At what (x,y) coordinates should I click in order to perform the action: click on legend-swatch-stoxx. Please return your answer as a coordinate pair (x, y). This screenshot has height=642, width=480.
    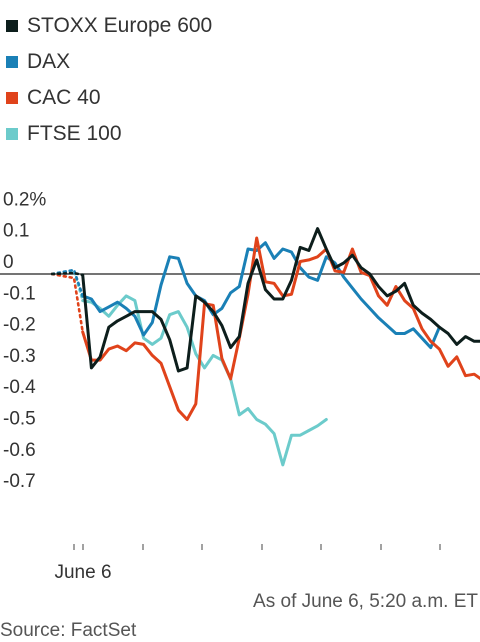
    Looking at the image, I should click on (12, 26).